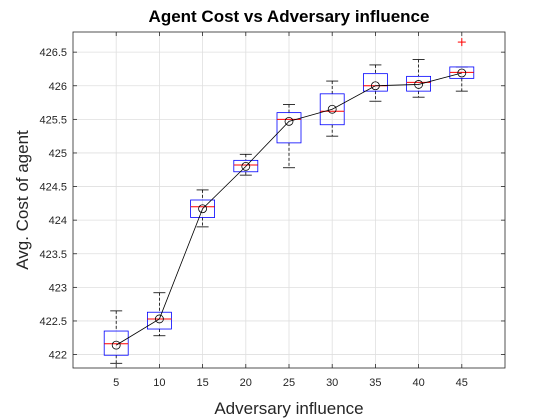  Describe the element at coordinates (418, 383) in the screenshot. I see `x-tick-label: 40` at that location.